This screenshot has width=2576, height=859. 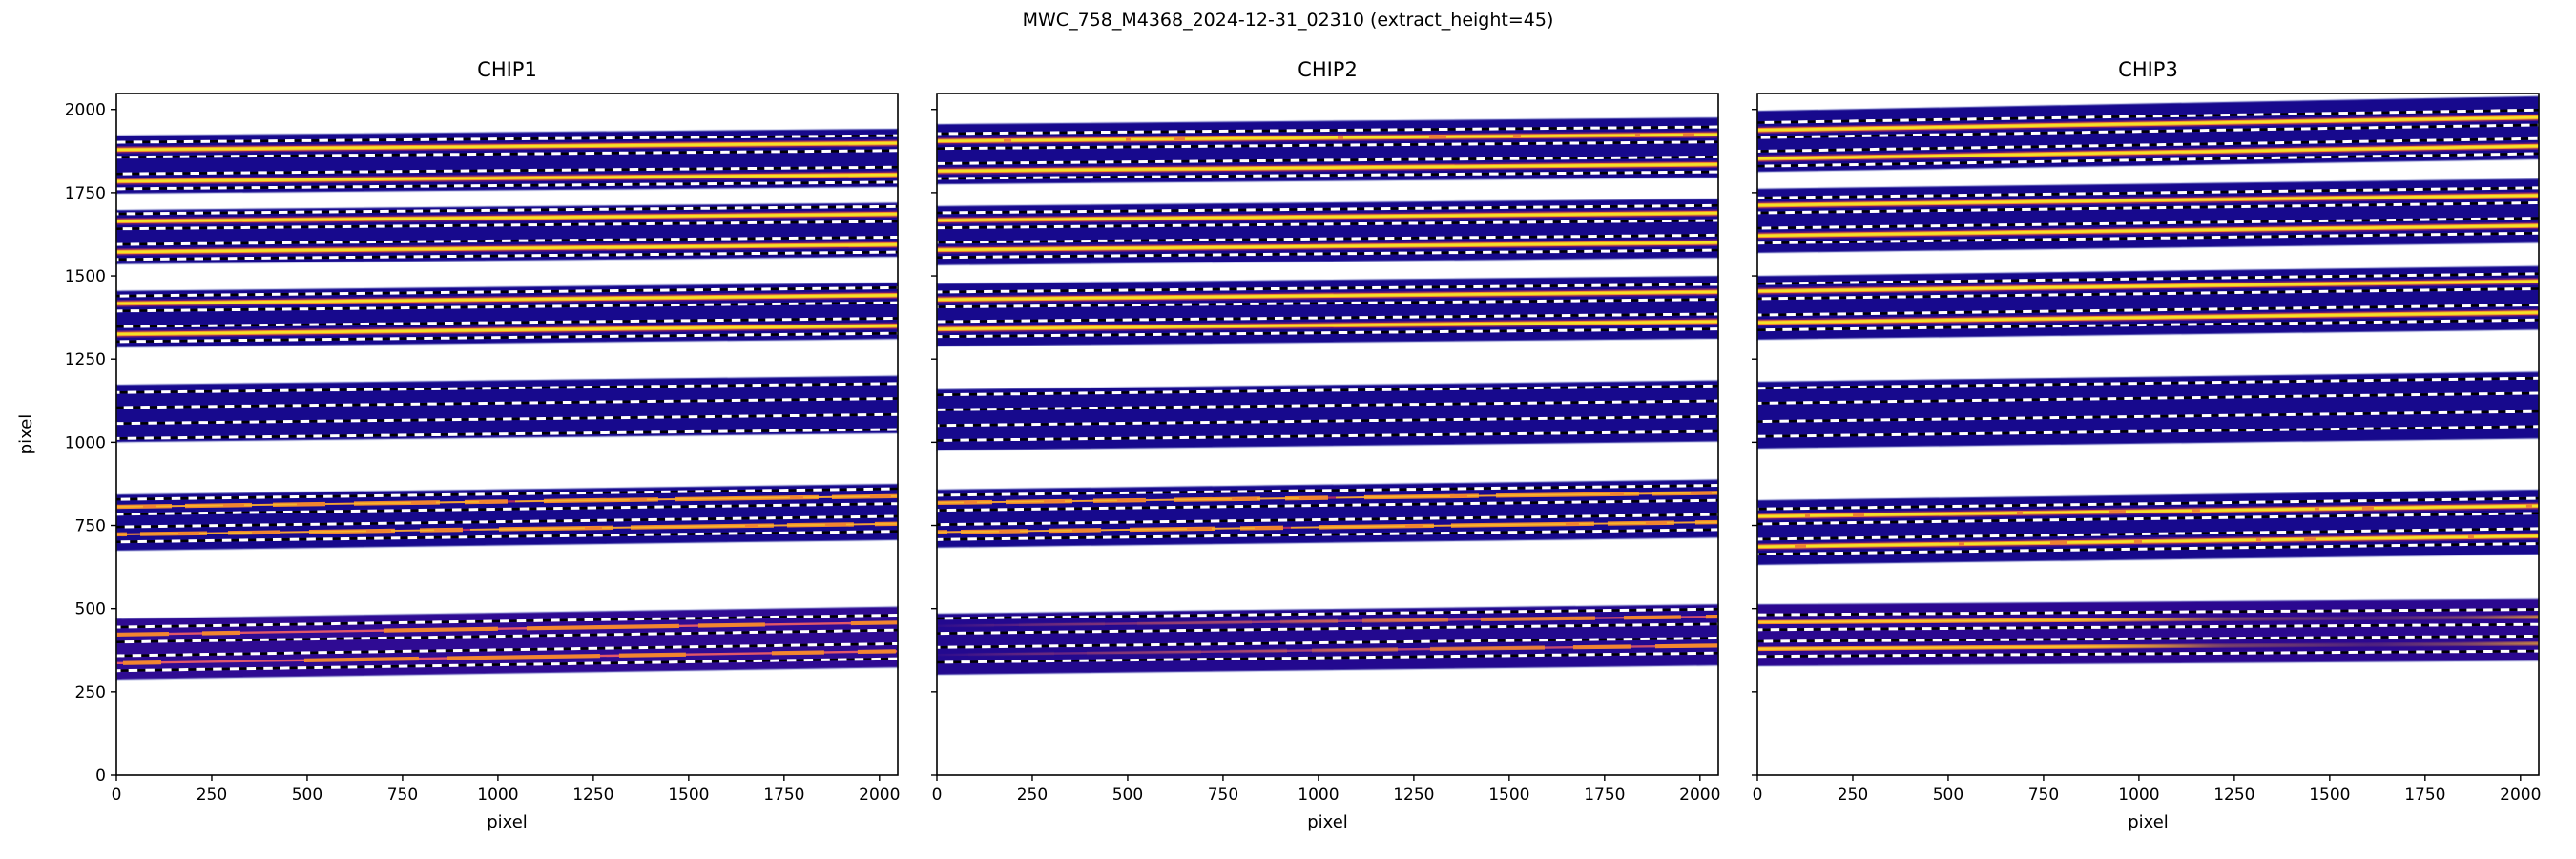 What do you see at coordinates (497, 795) in the screenshot?
I see `x-tick-label: 1000` at bounding box center [497, 795].